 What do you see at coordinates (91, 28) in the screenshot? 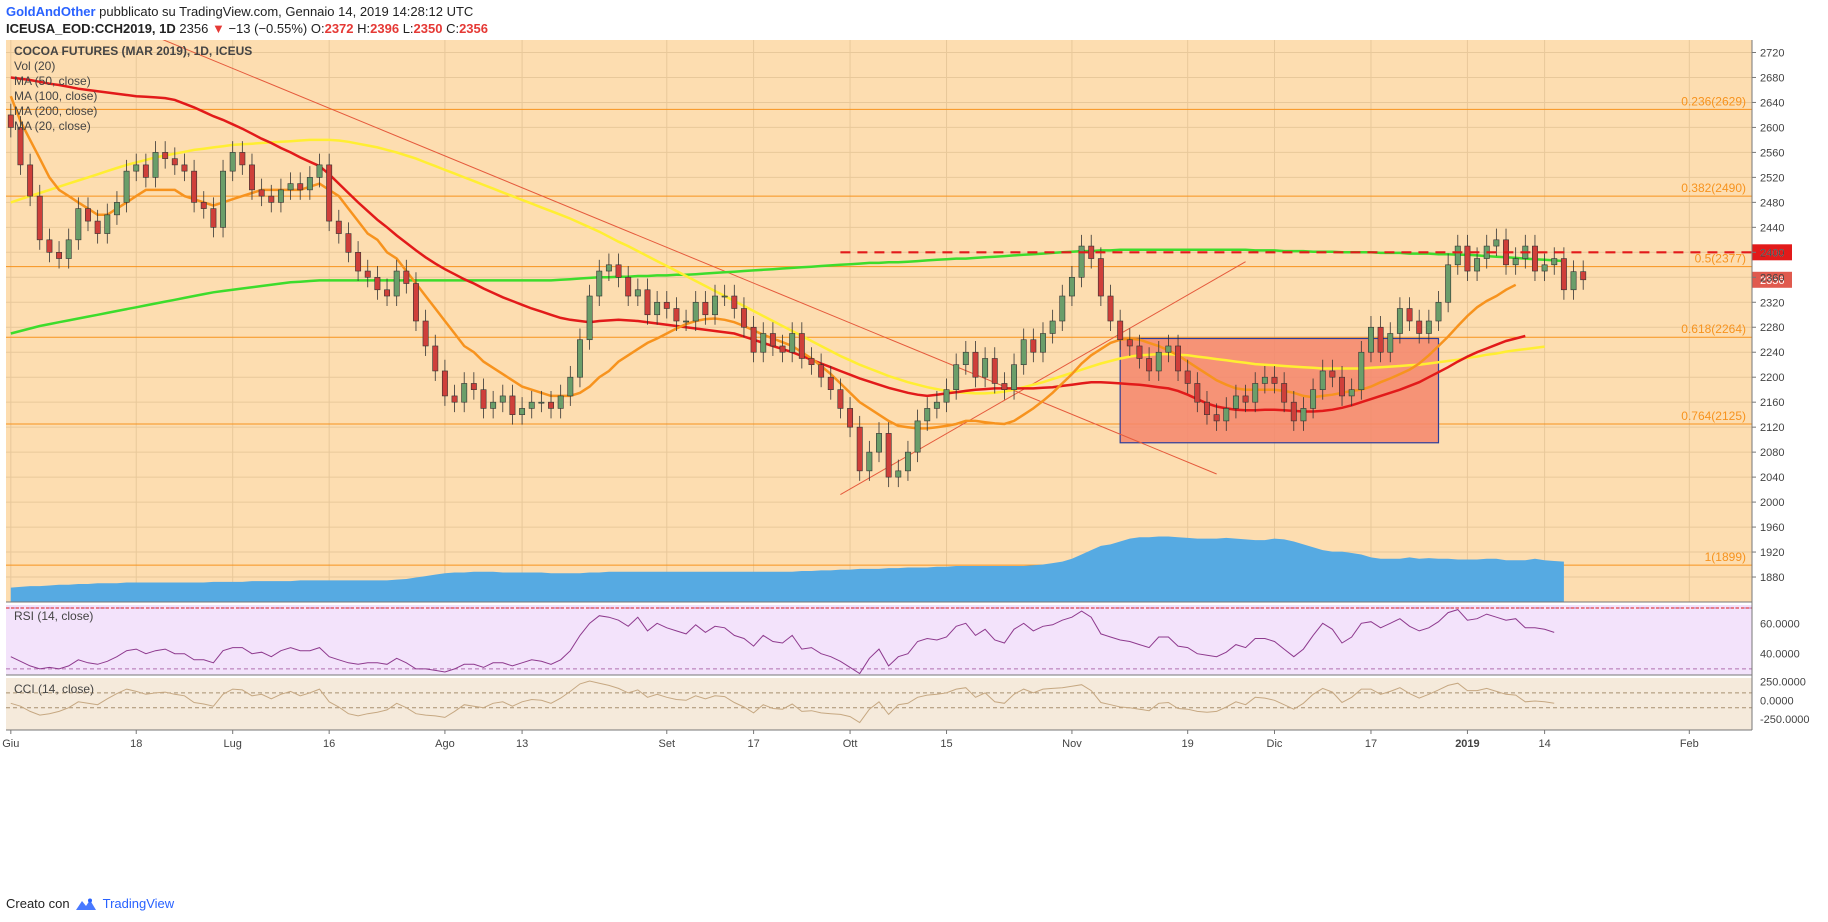
I see `symbol-name: ICEUSA_EOD:CCH2019, 1D` at bounding box center [91, 28].